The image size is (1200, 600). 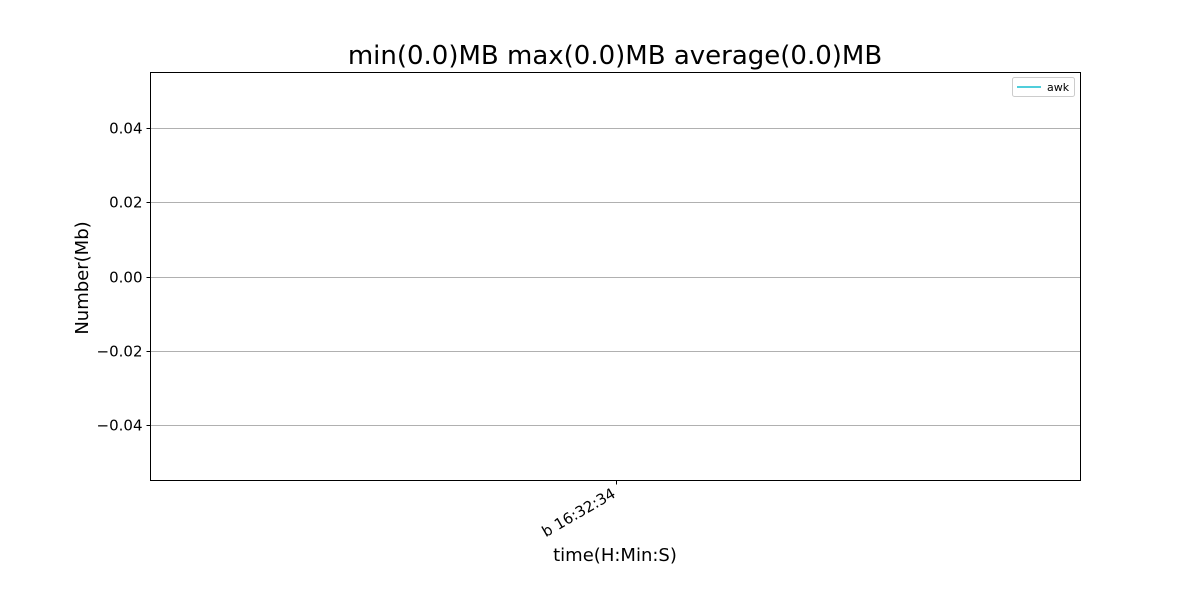 I want to click on legend-box, so click(x=1043, y=87).